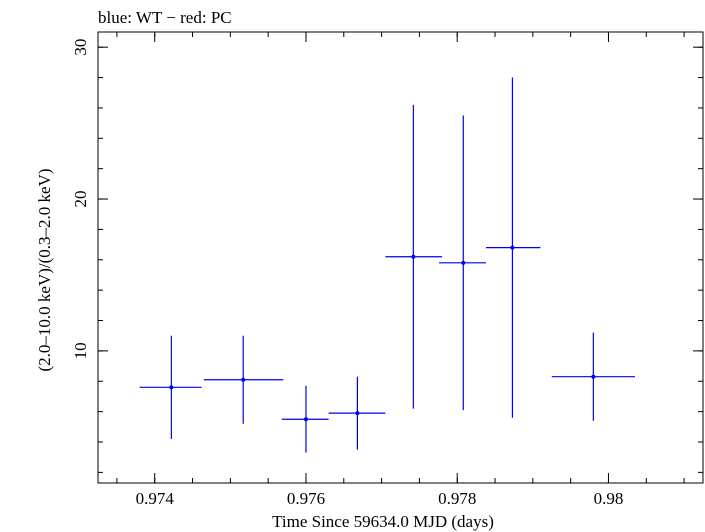 This screenshot has width=705, height=532. What do you see at coordinates (609, 498) in the screenshot?
I see `x-tick-label: 0.98` at bounding box center [609, 498].